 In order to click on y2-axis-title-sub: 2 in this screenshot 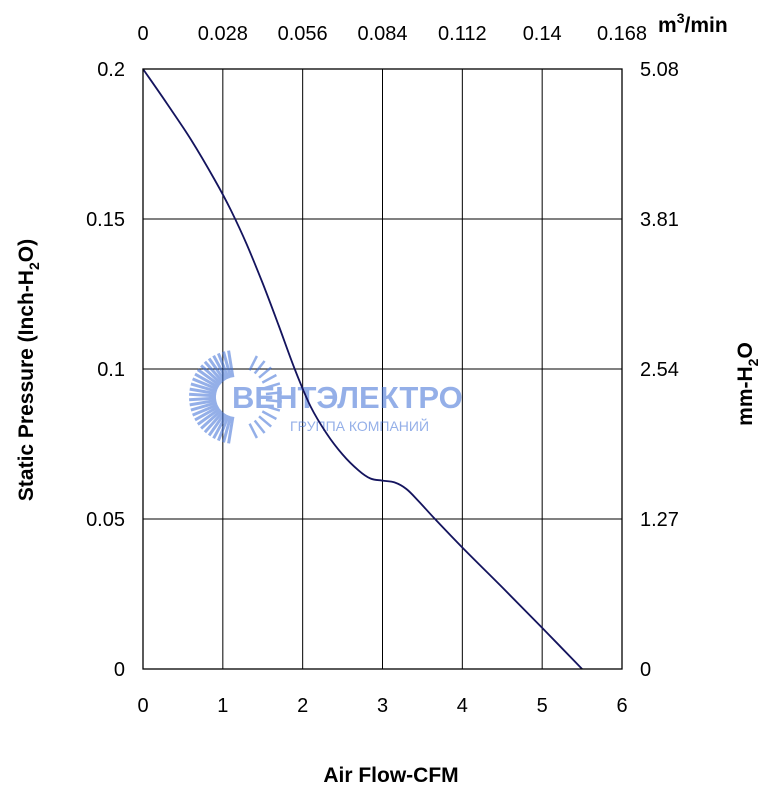, I will do `click(753, 362)`.